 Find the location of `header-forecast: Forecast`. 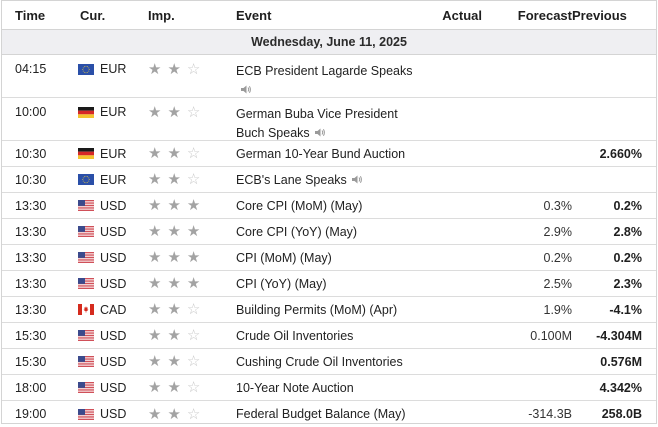

header-forecast: Forecast is located at coordinates (544, 15).